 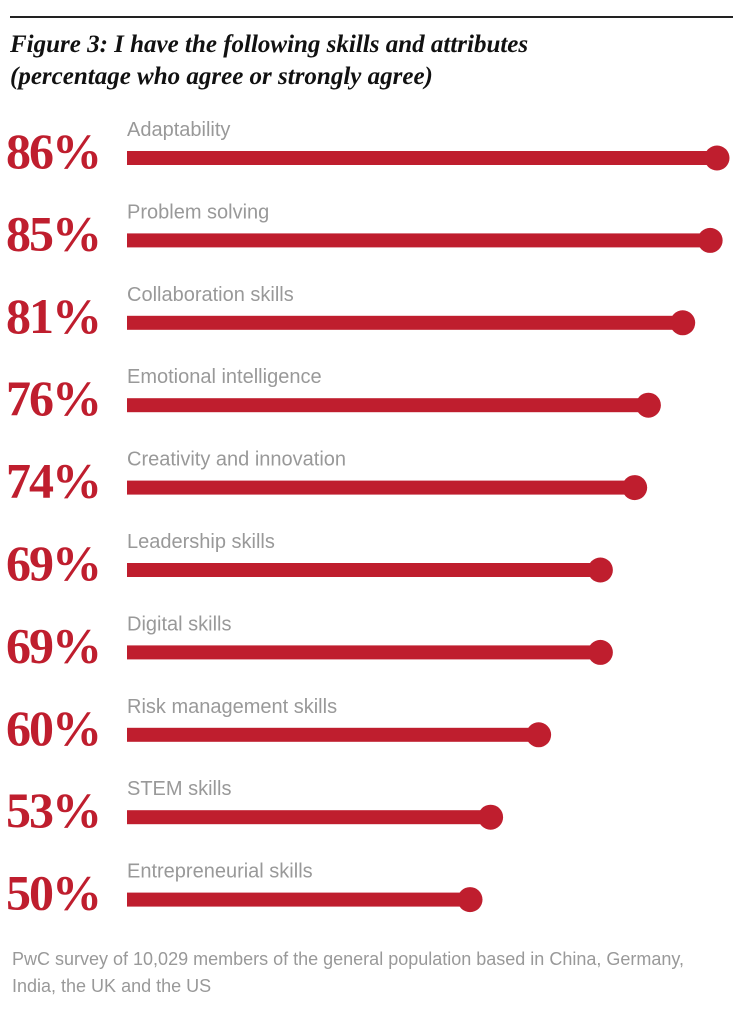 What do you see at coordinates (179, 789) in the screenshot?
I see `category-label: STEM skills` at bounding box center [179, 789].